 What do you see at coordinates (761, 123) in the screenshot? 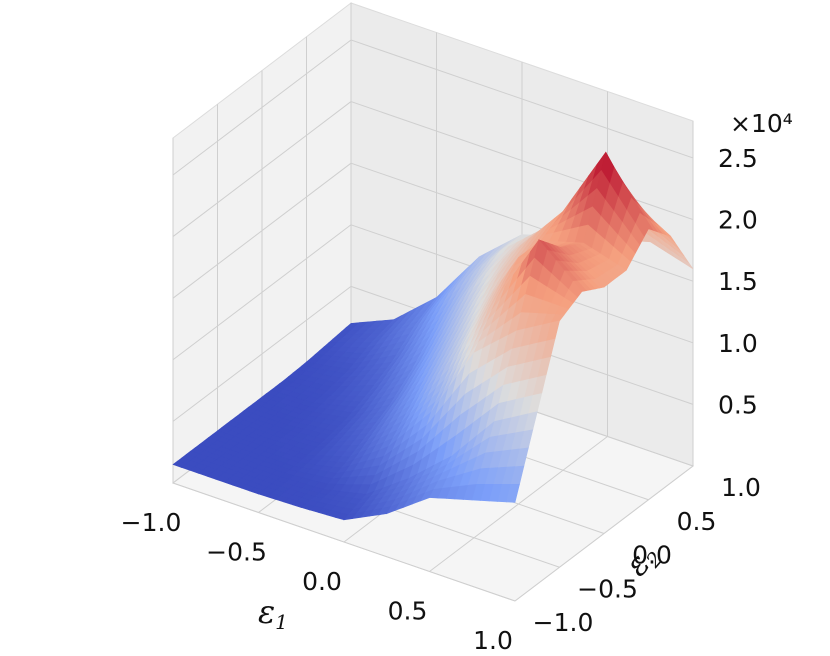
I see `z-scale-note: ×10⁴` at bounding box center [761, 123].